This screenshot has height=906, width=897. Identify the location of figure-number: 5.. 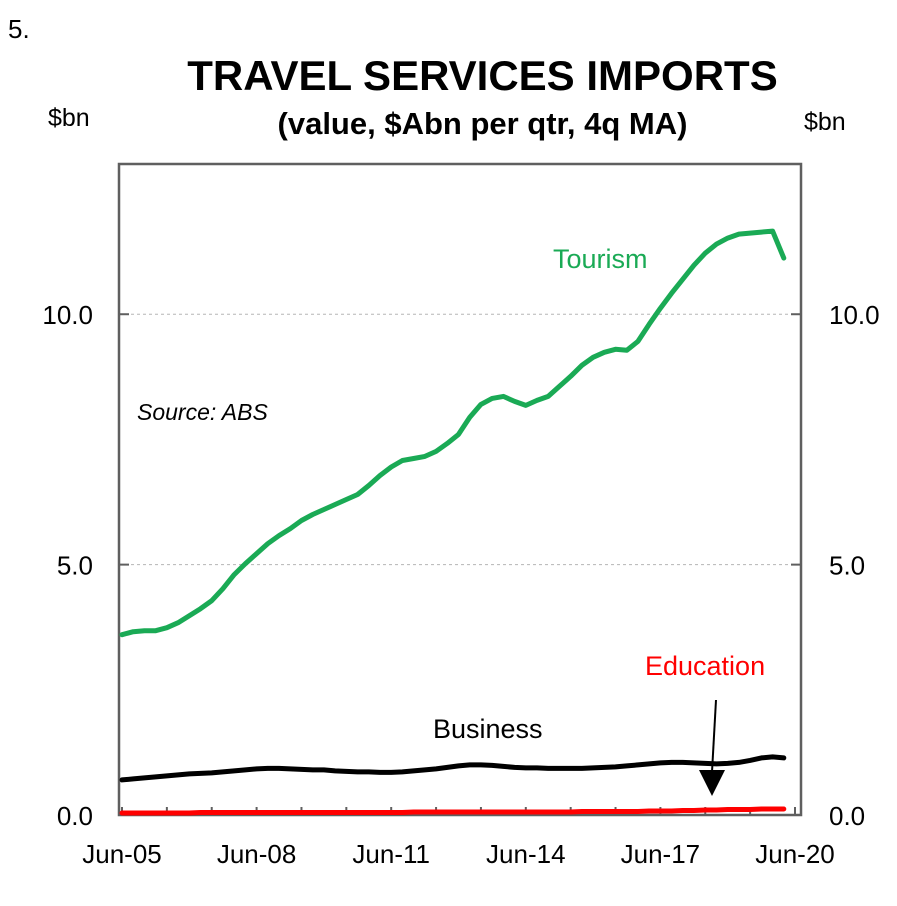
(19, 29).